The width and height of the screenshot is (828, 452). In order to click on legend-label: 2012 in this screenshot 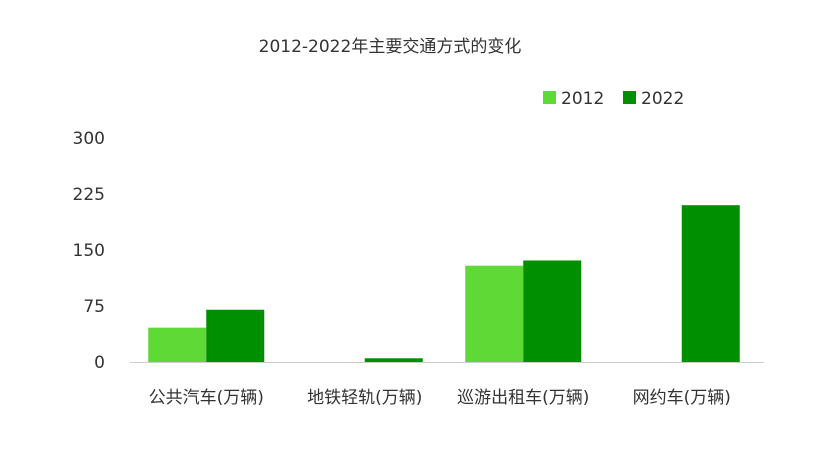, I will do `click(582, 99)`.